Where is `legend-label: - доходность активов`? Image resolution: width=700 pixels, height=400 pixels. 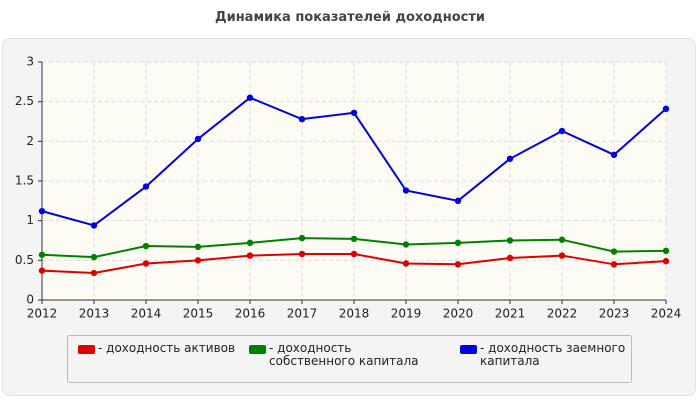 legend-label: - доходность активов is located at coordinates (167, 348).